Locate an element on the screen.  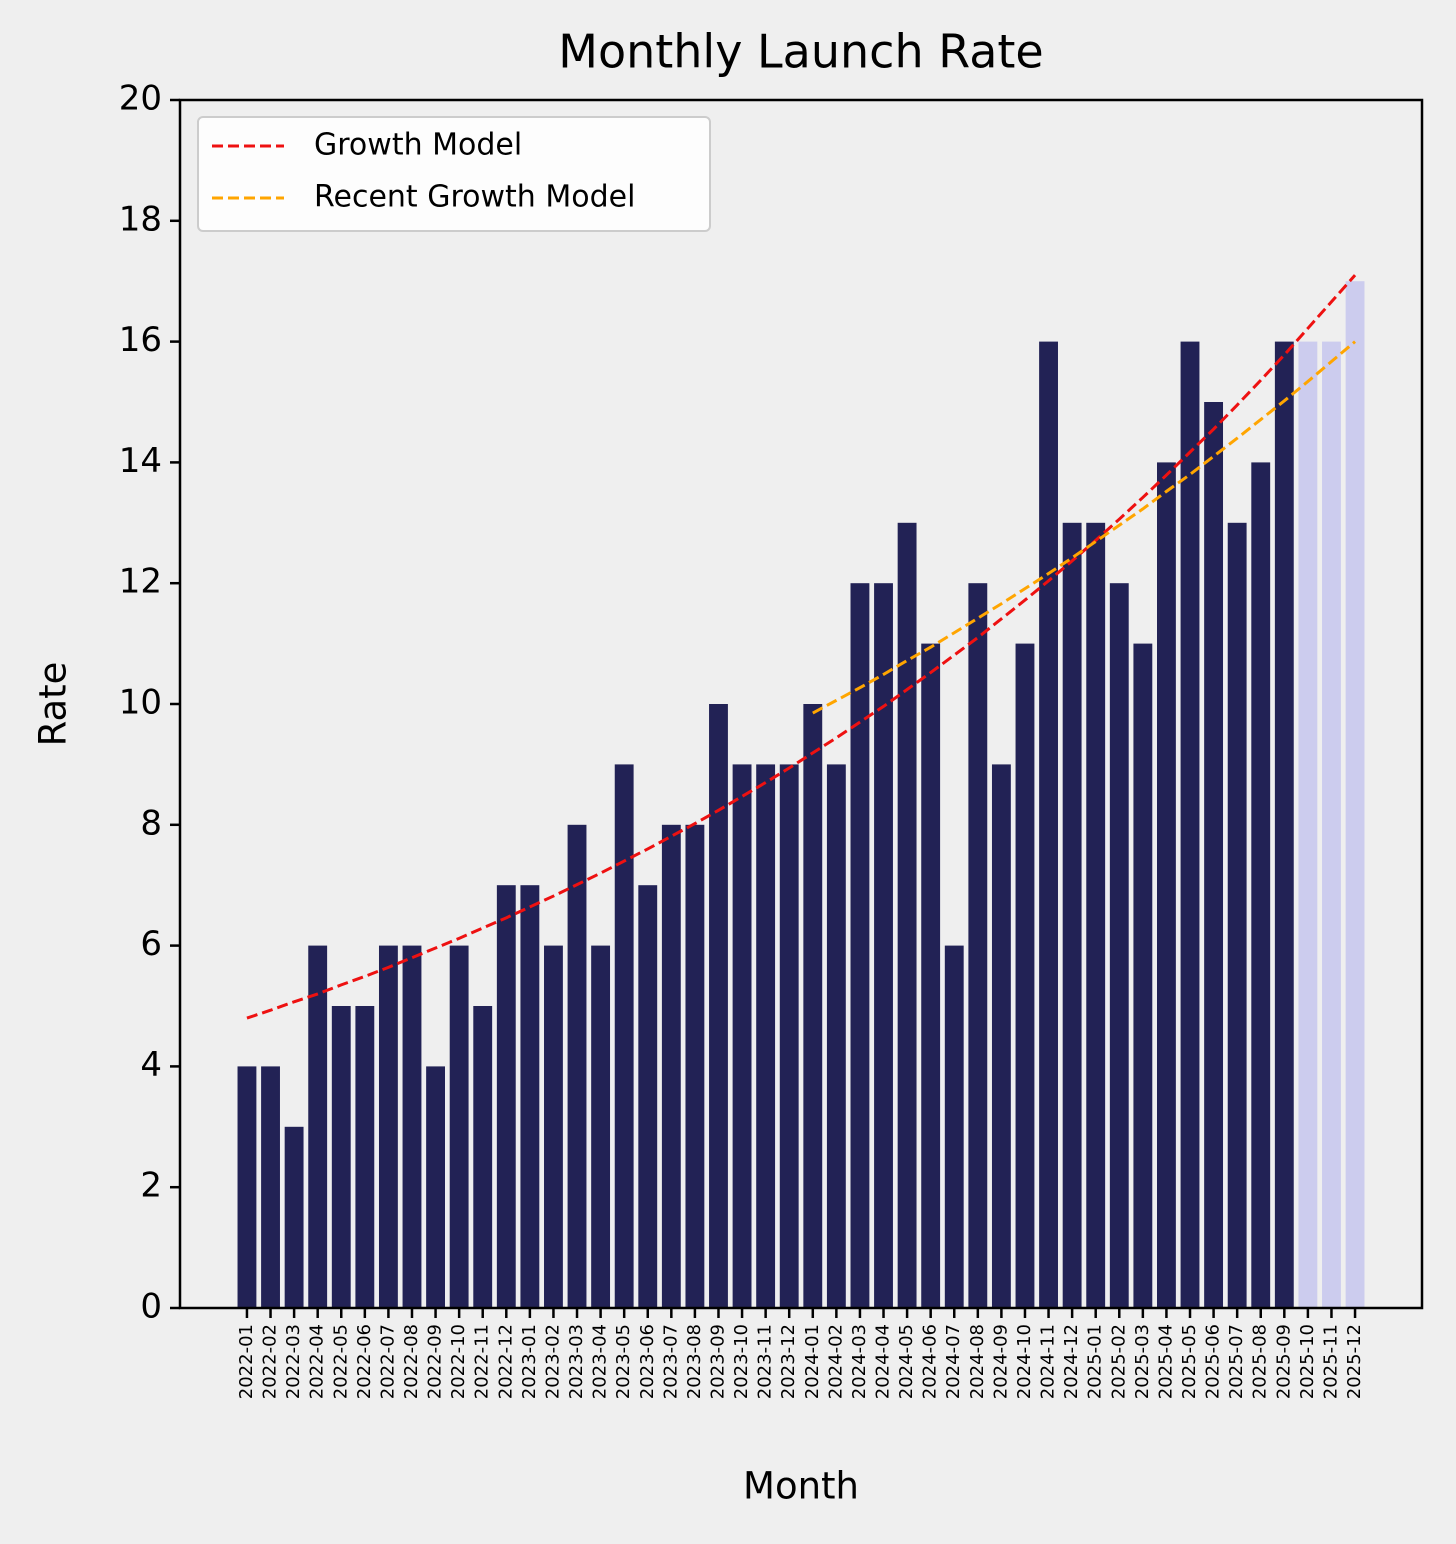
chart-title: Monthly Launch Rate is located at coordinates (800, 52).